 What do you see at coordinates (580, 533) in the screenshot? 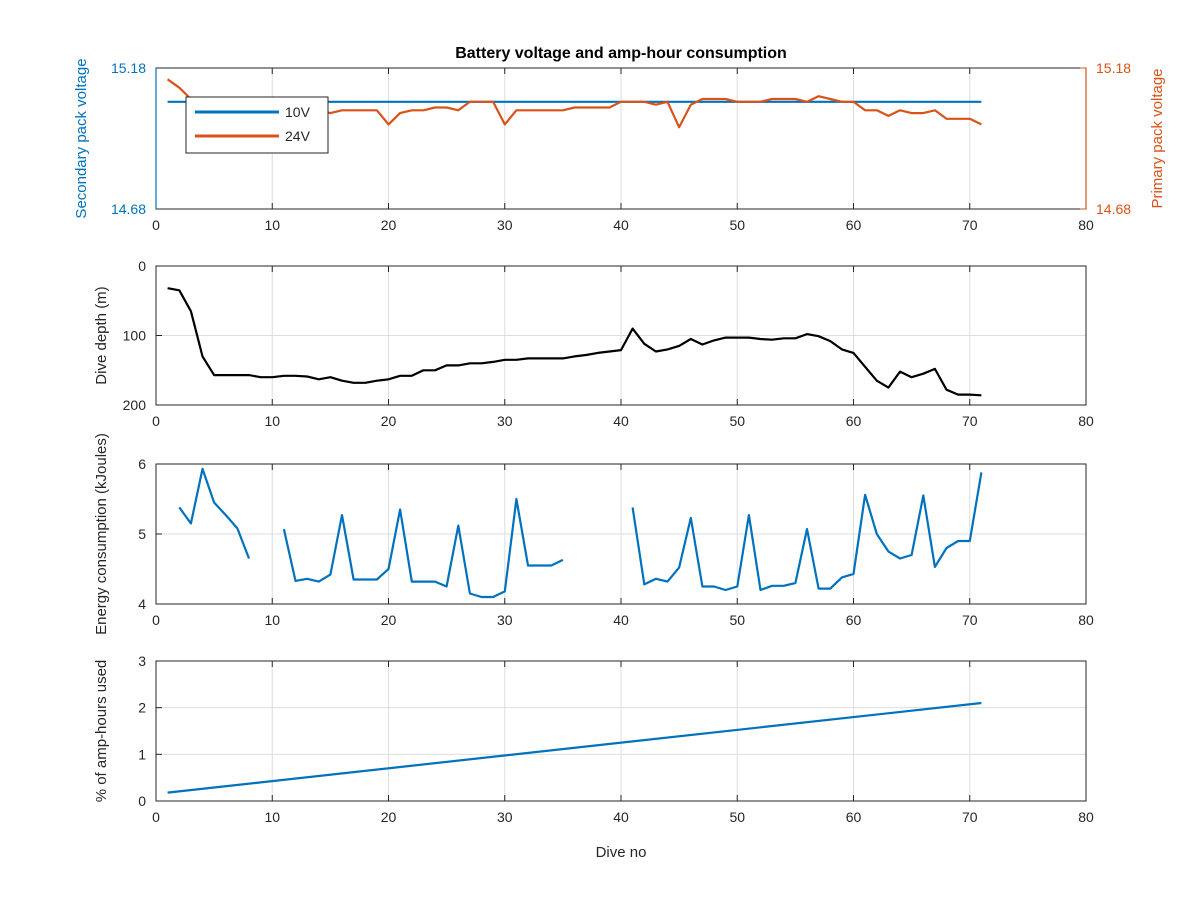
I see `series-line-panel3` at bounding box center [580, 533].